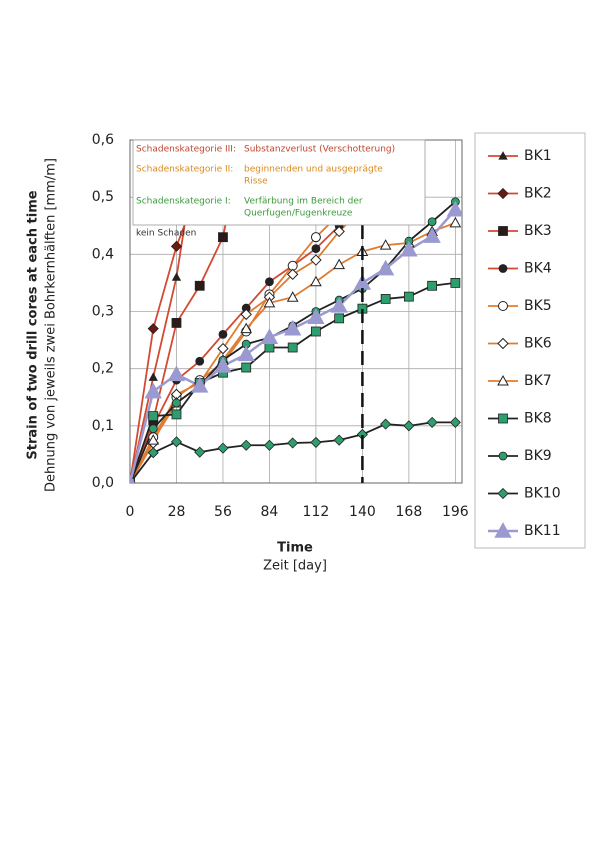 This screenshot has width=595, height=842. I want to click on annotation-category: Schadenskategorie I:, so click(183, 202).